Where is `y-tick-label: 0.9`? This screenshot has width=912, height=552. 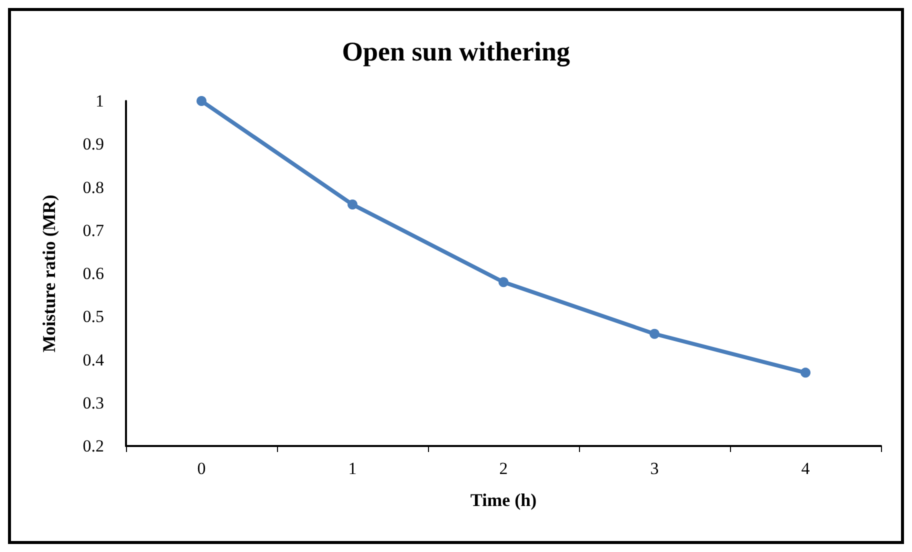
y-tick-label: 0.9 is located at coordinates (93, 144).